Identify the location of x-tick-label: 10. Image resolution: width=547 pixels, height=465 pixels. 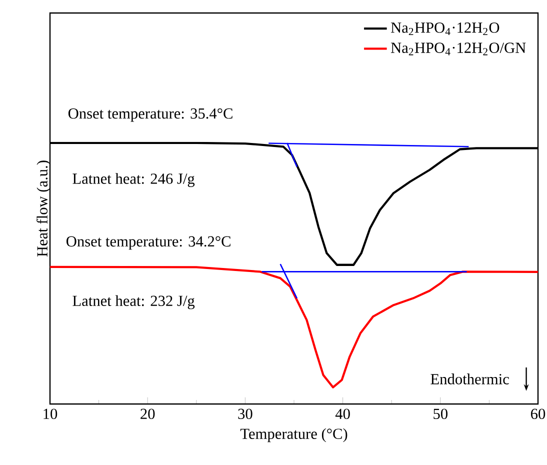
(51, 414).